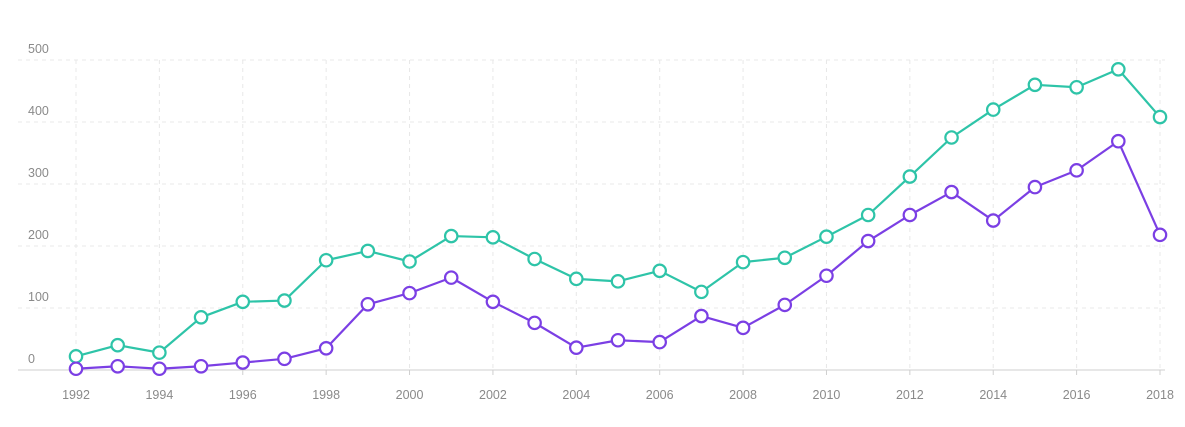 Image resolution: width=1185 pixels, height=427 pixels. What do you see at coordinates (38, 111) in the screenshot?
I see `y-tick-label: 400` at bounding box center [38, 111].